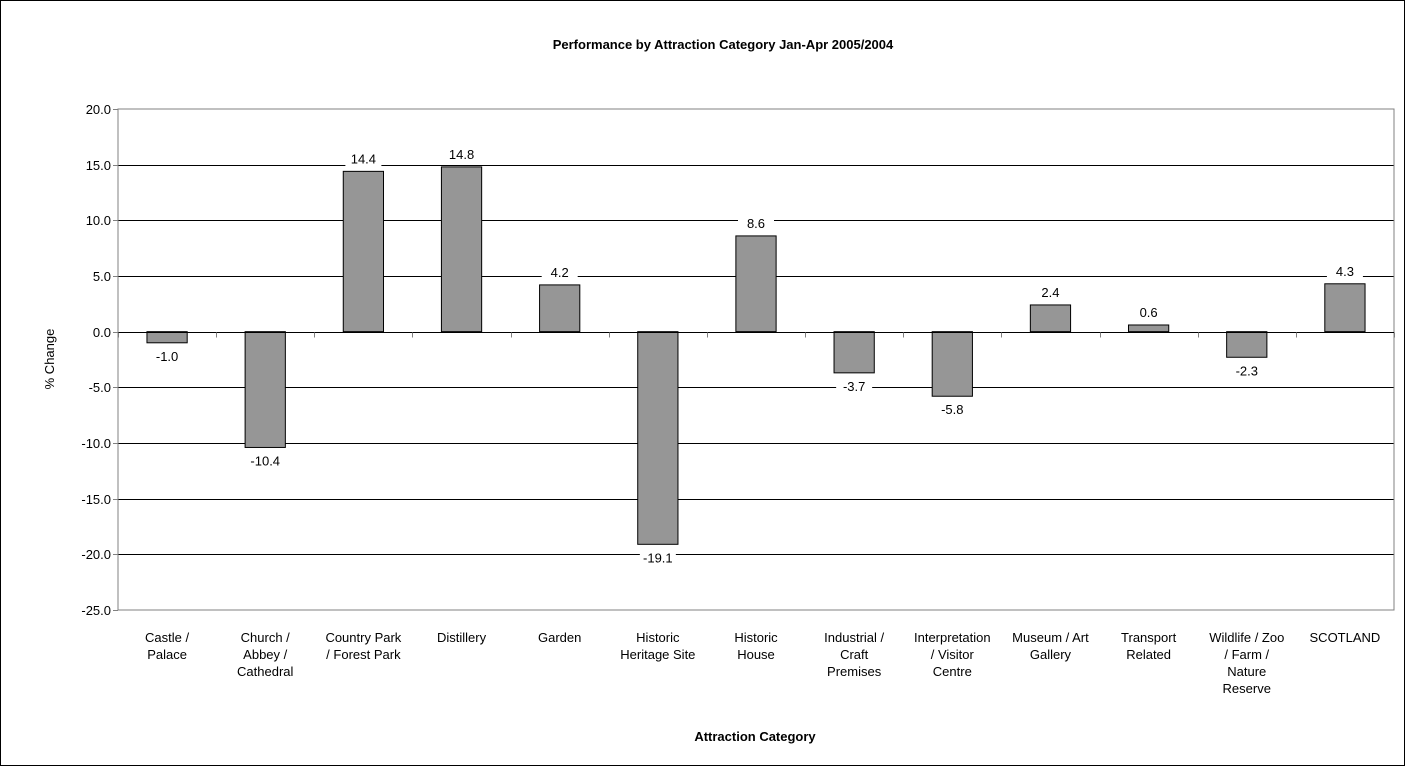 Image resolution: width=1405 pixels, height=767 pixels. What do you see at coordinates (854, 671) in the screenshot?
I see `category-label-line: Premises` at bounding box center [854, 671].